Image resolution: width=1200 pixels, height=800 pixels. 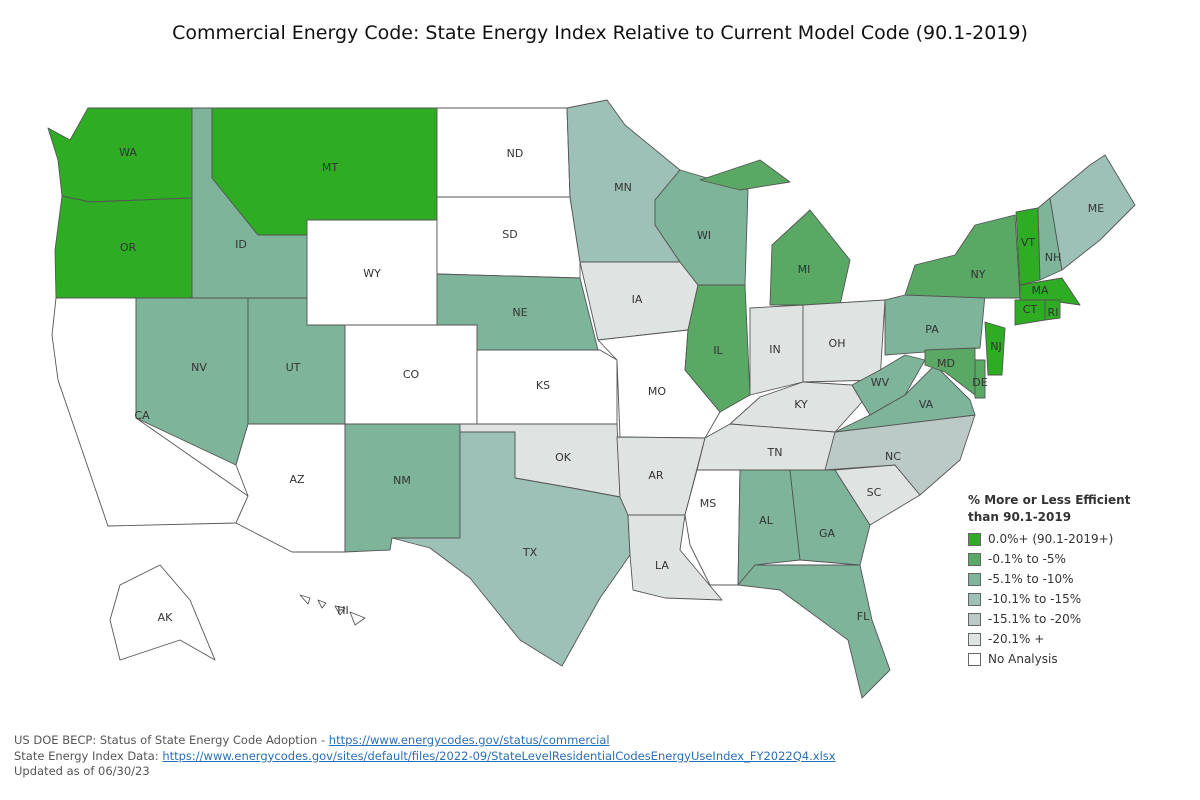 I want to click on state-az, so click(x=290, y=488).